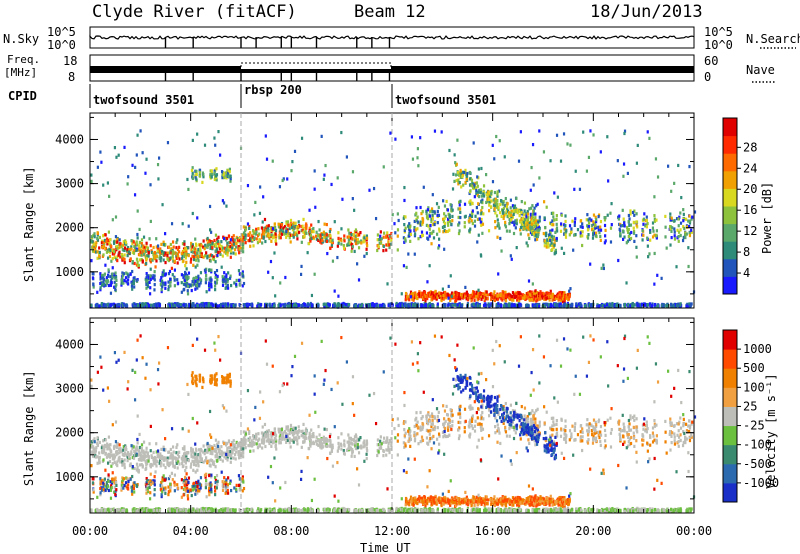 This screenshot has height=554, width=800. What do you see at coordinates (750, 147) in the screenshot?
I see `colorbar-tick-label: 28` at bounding box center [750, 147].